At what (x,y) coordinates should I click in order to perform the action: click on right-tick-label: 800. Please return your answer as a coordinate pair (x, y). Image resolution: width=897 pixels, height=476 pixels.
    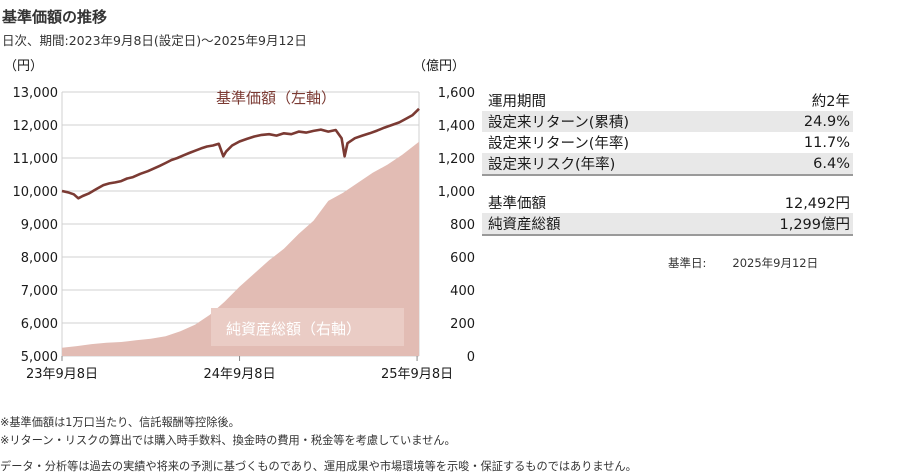
    Looking at the image, I should click on (462, 225).